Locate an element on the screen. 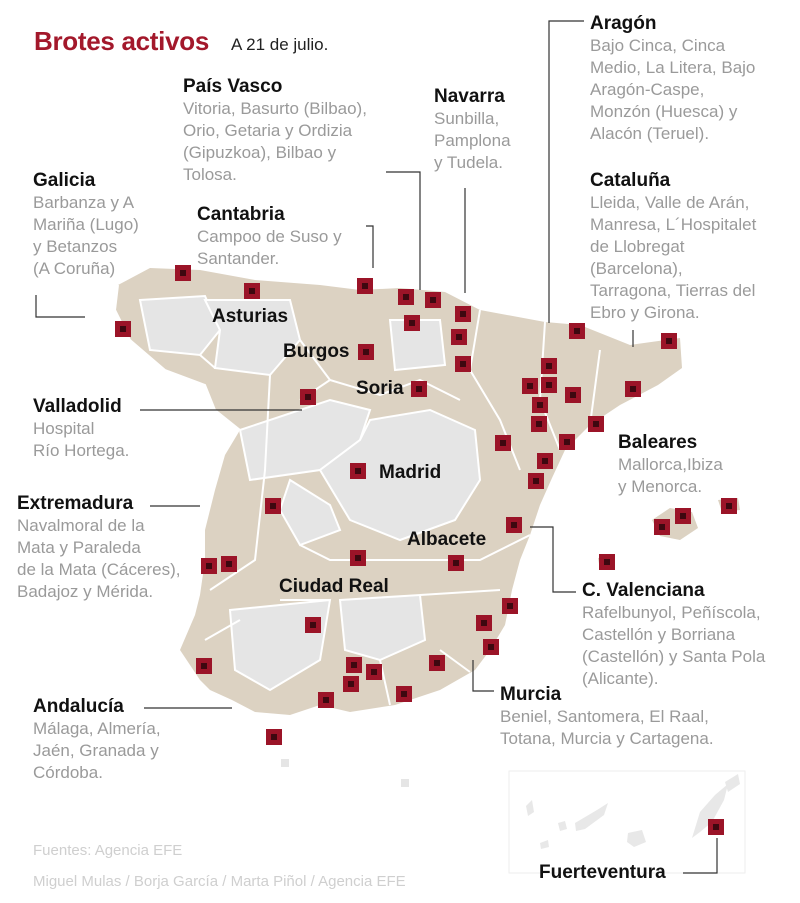  callout-cataluna-line: de Llobregat is located at coordinates (637, 246).